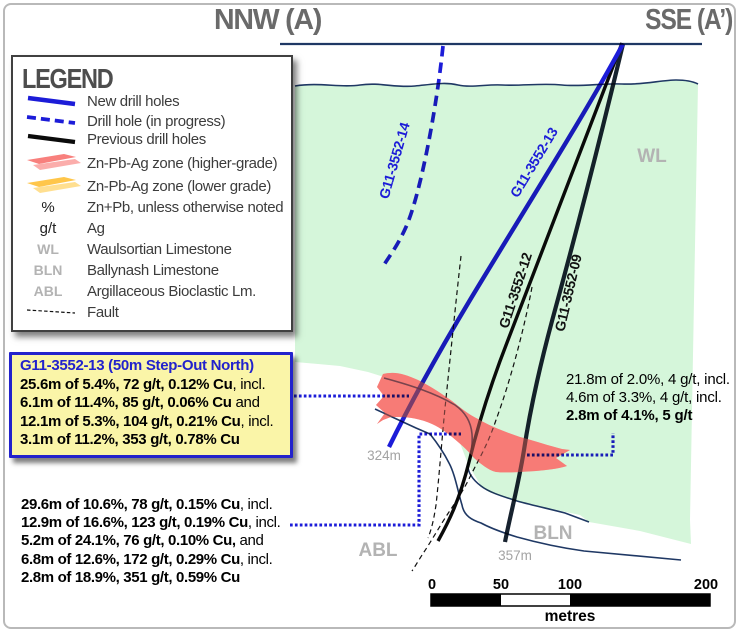 The height and width of the screenshot is (630, 737). Describe the element at coordinates (570, 616) in the screenshot. I see `svg-text: metres` at that location.